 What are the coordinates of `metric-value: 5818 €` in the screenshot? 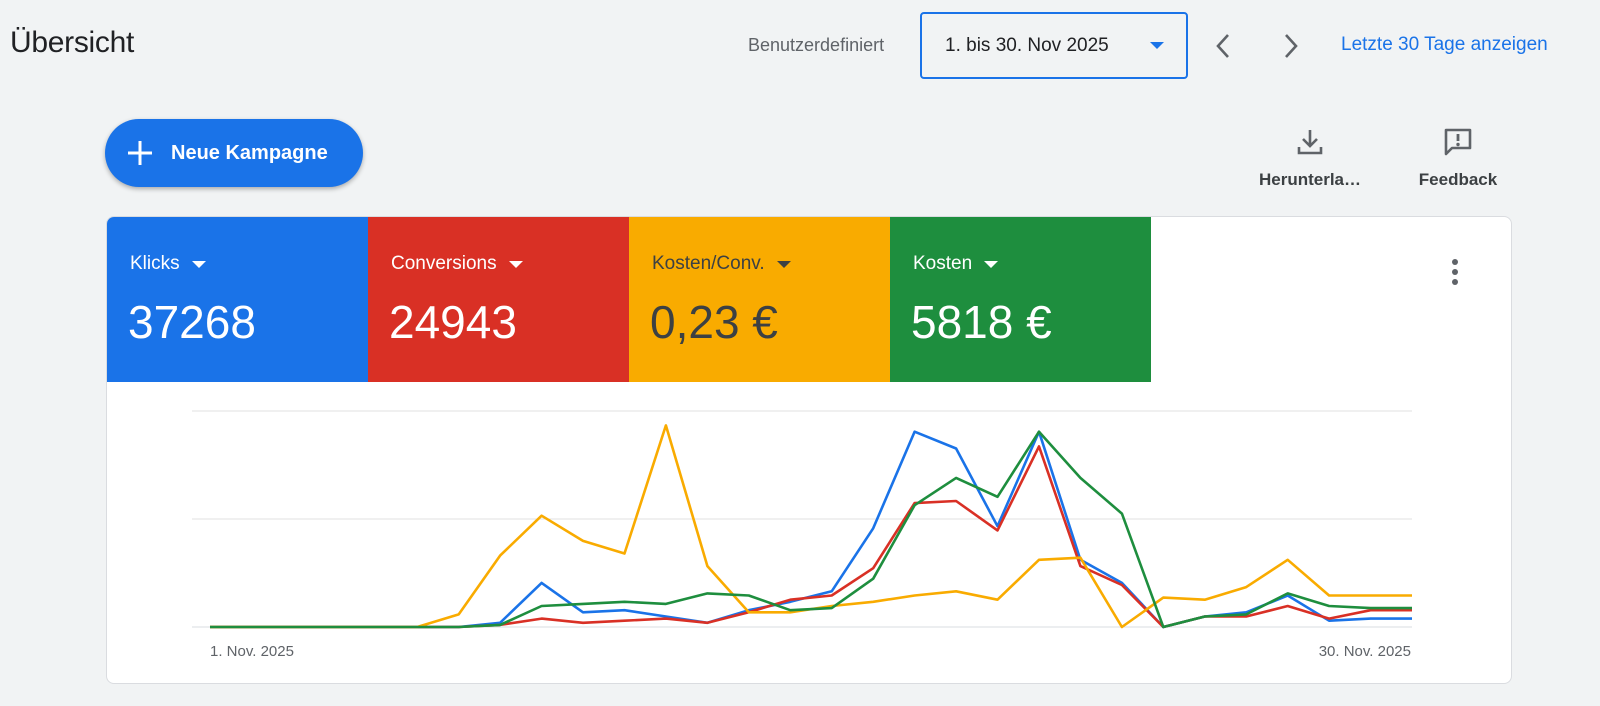 It's located at (981, 322).